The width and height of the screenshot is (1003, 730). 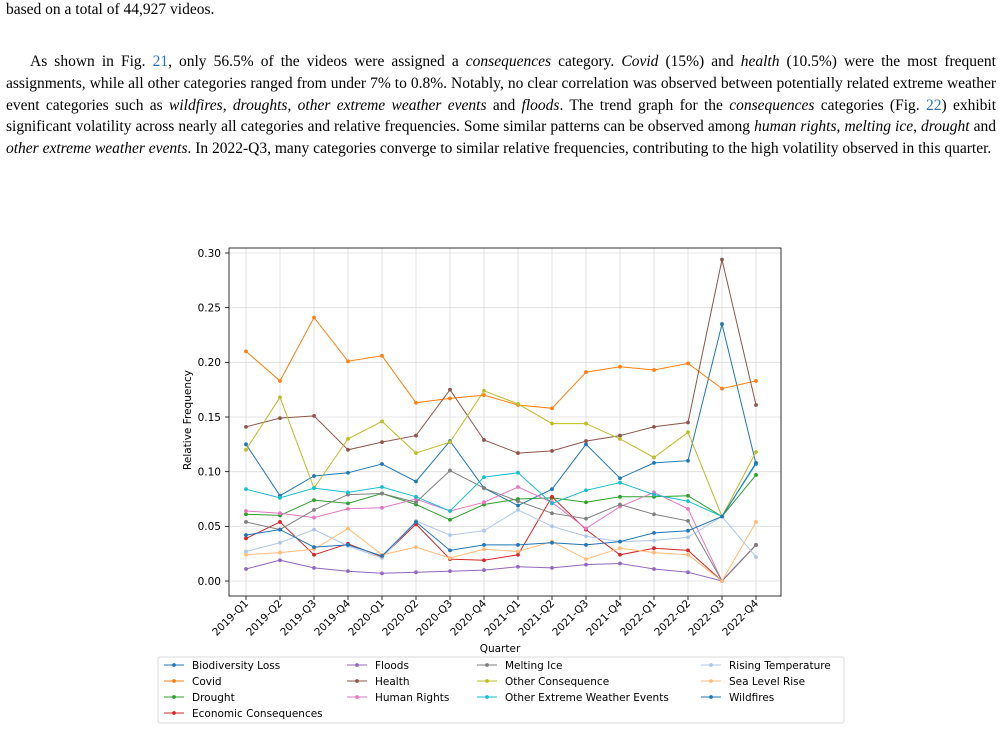 What do you see at coordinates (209, 582) in the screenshot?
I see `y-tick-label: 0.00` at bounding box center [209, 582].